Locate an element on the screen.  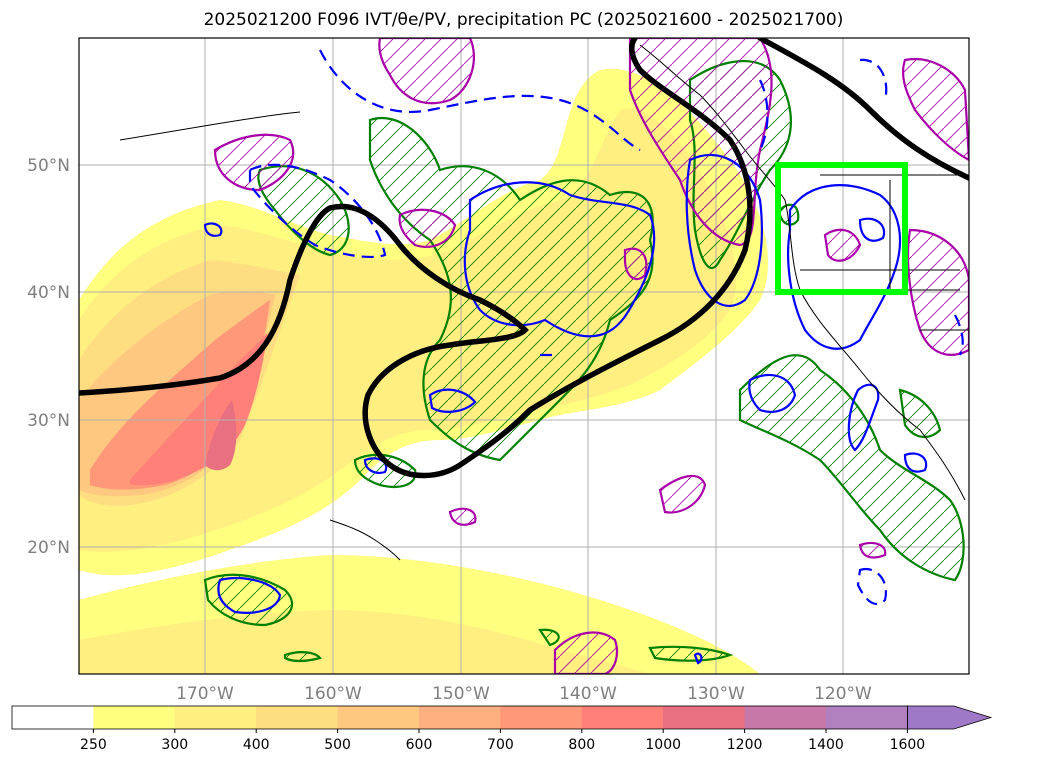
colorbar: 250 300 400 500 600 700 800 1000 1200 1400 1600 is located at coordinates (502, 729).